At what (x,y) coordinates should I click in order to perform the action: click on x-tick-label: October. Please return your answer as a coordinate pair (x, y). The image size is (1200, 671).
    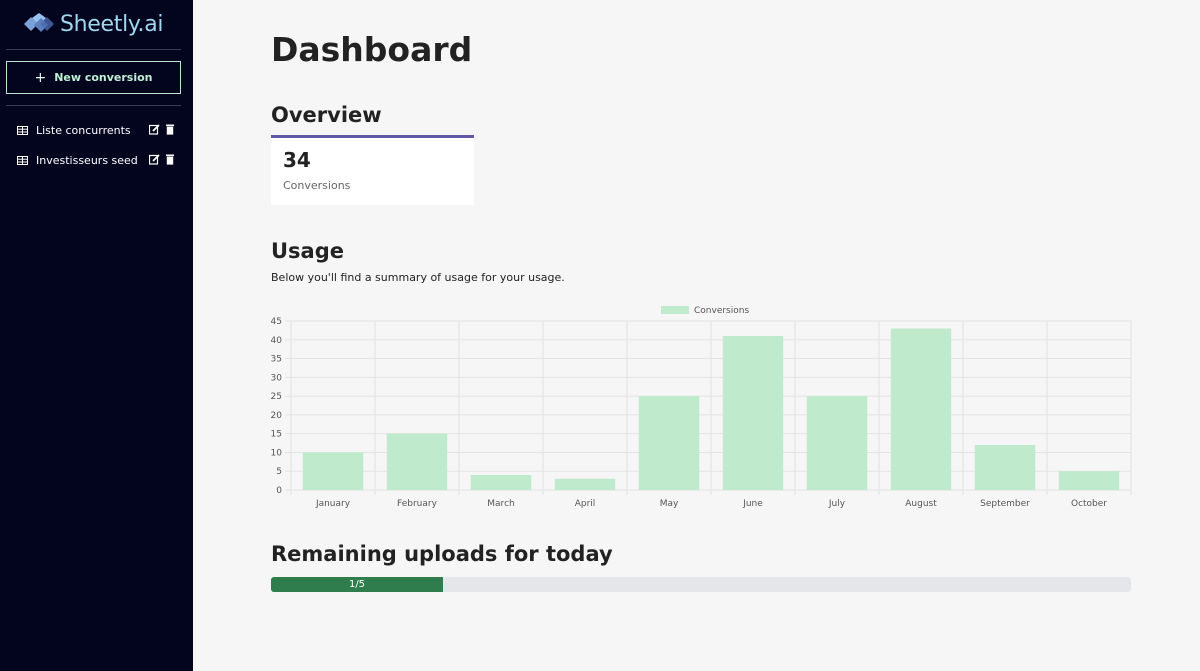
    Looking at the image, I should click on (1089, 504).